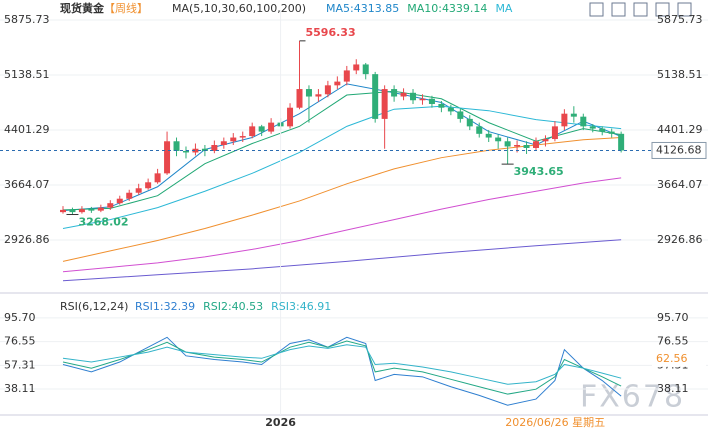 The height and width of the screenshot is (432, 708). I want to click on cursor-box, so click(549, 423).